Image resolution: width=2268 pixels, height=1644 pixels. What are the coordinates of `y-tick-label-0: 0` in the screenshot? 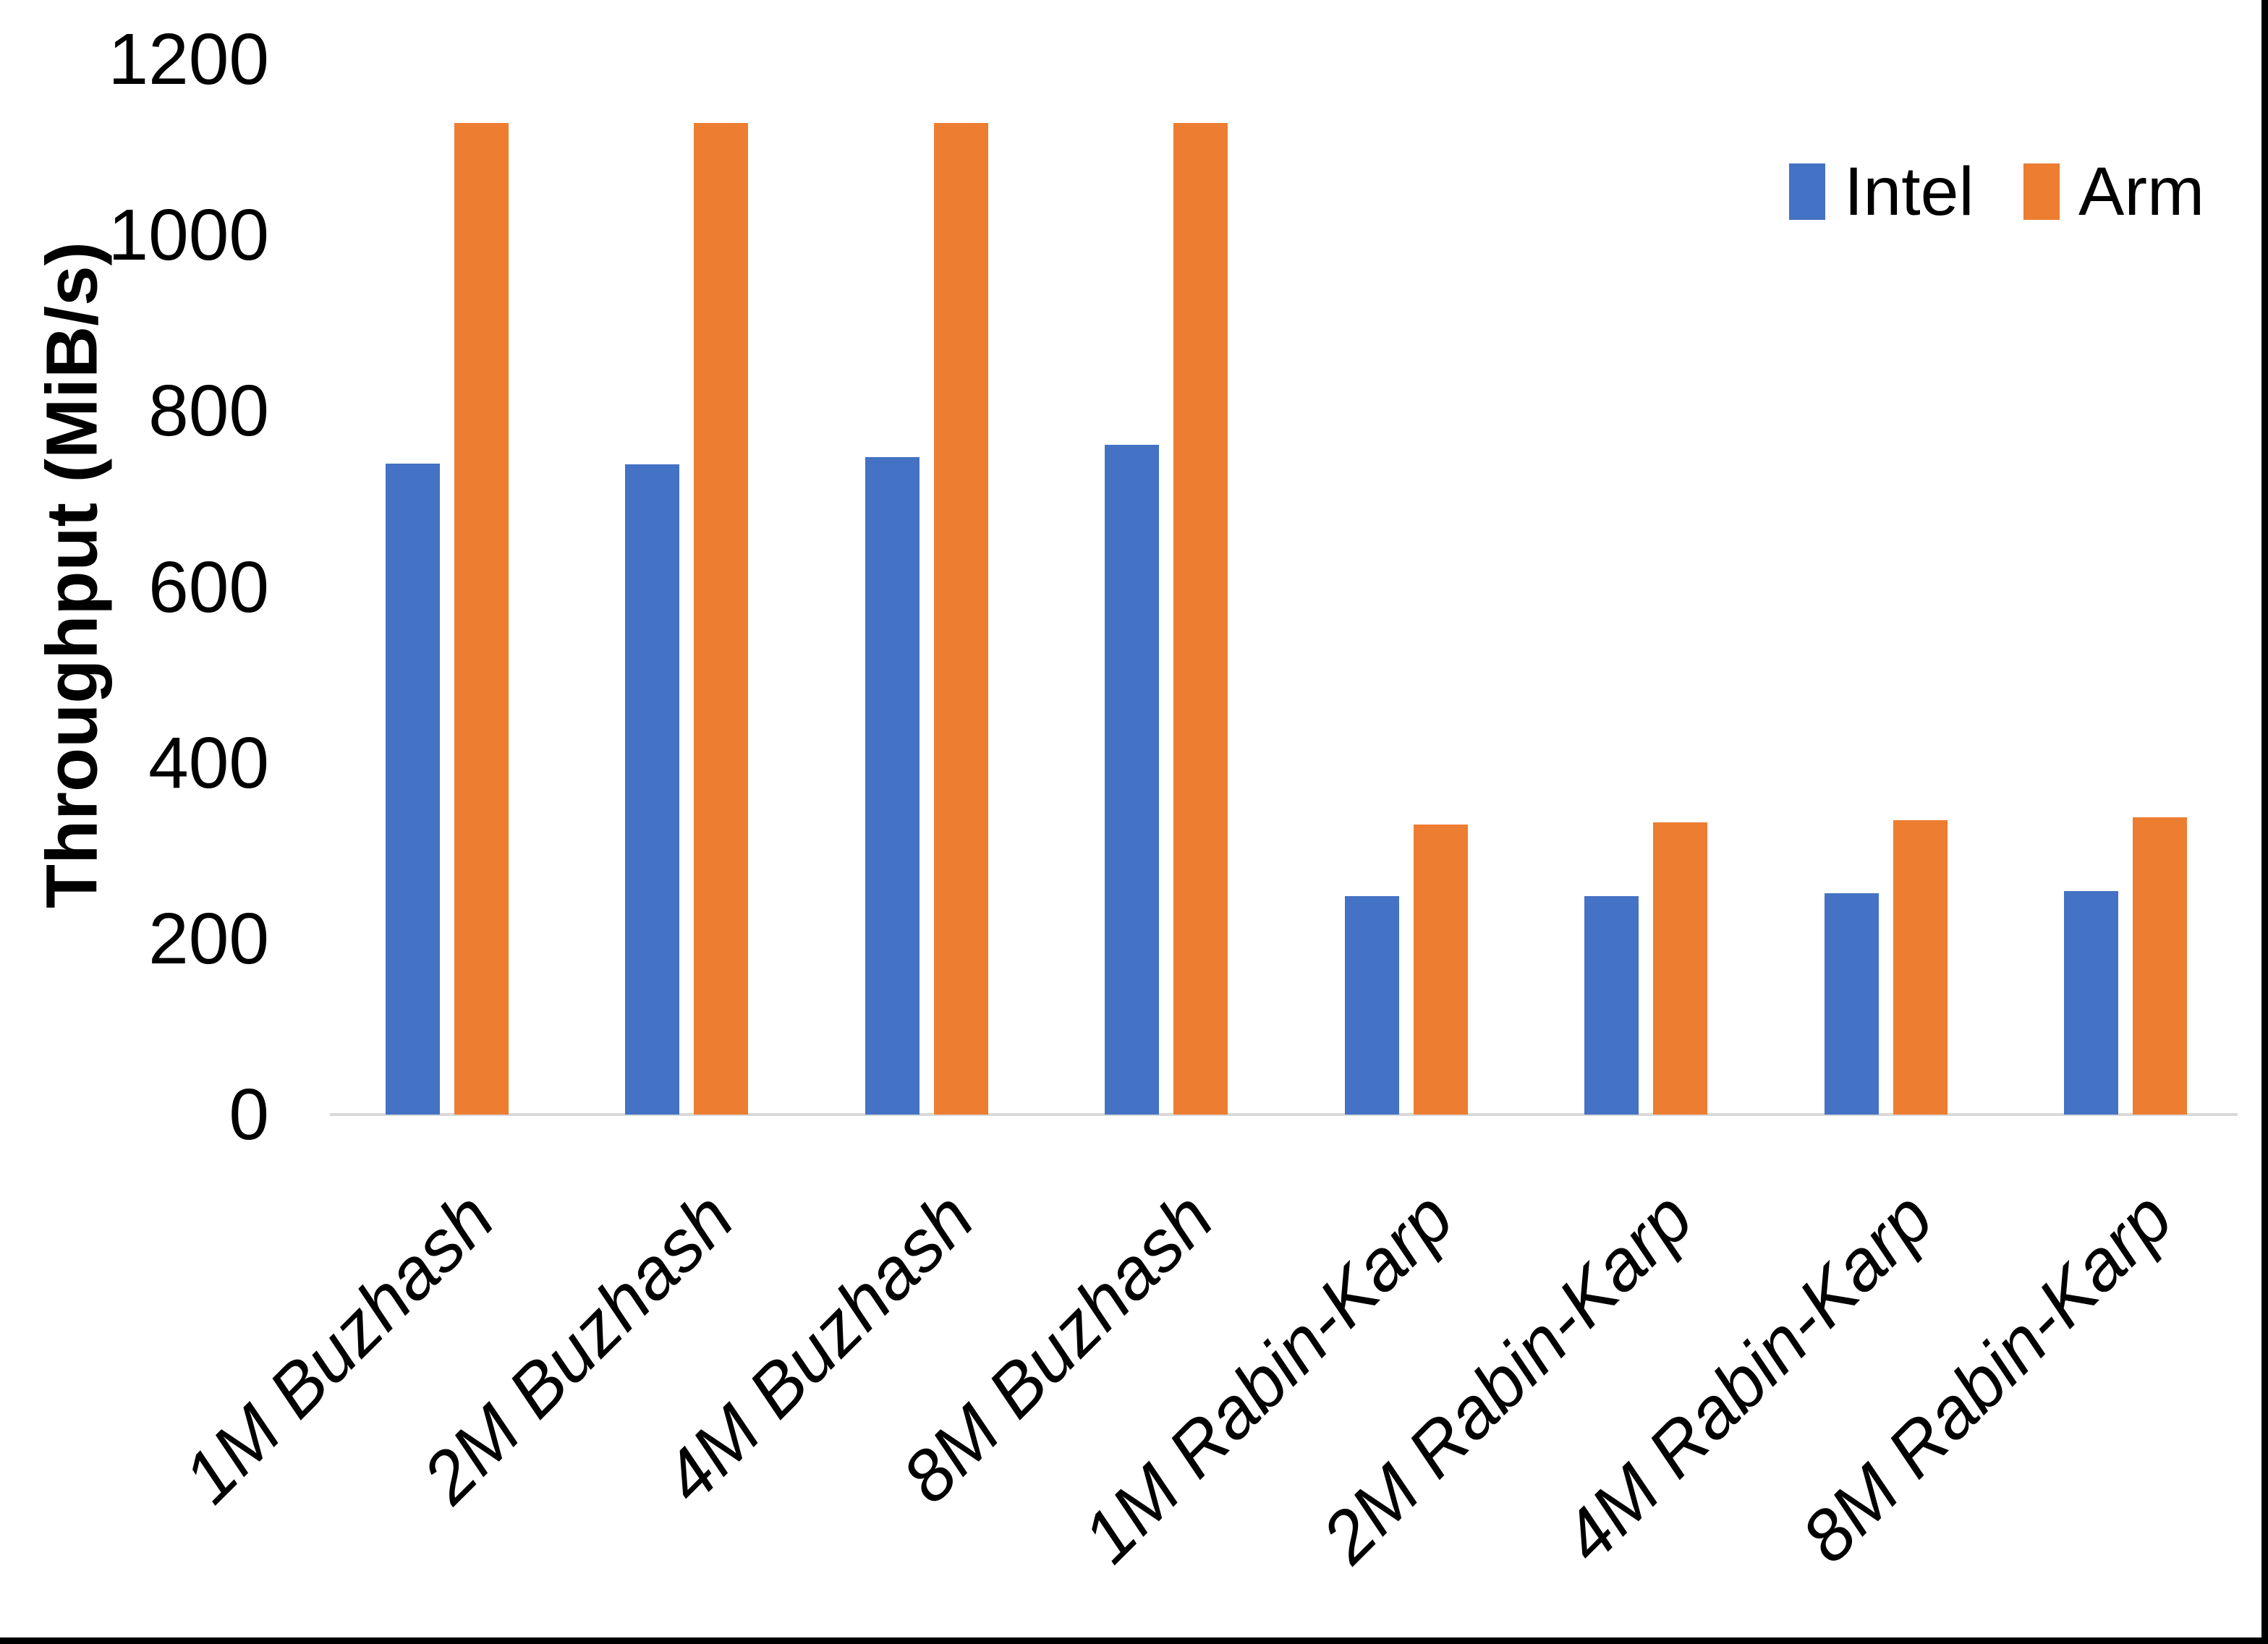 It's located at (249, 1114).